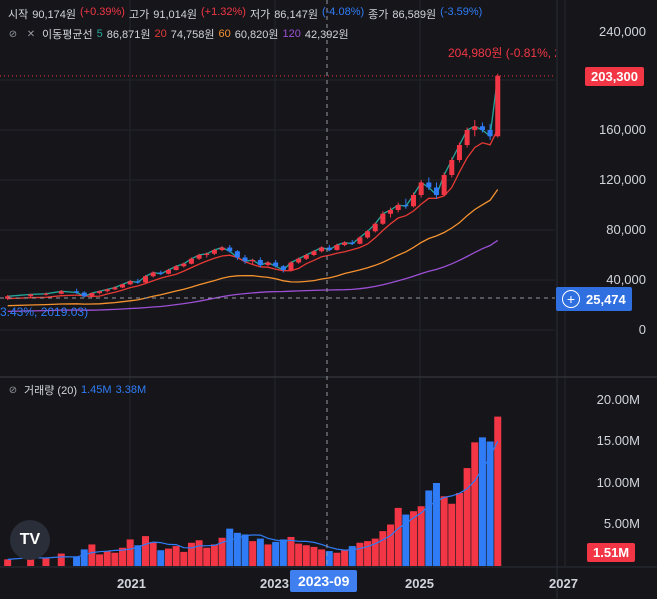 The height and width of the screenshot is (599, 657). Describe the element at coordinates (326, 35) in the screenshot. I see `ma120-value: 42,392원` at that location.